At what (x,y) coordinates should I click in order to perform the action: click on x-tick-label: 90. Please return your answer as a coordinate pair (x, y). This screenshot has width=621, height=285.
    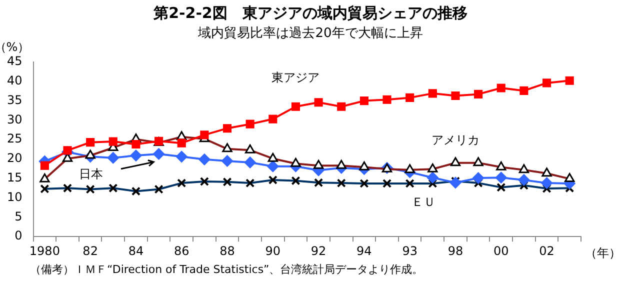
    Looking at the image, I should click on (273, 251).